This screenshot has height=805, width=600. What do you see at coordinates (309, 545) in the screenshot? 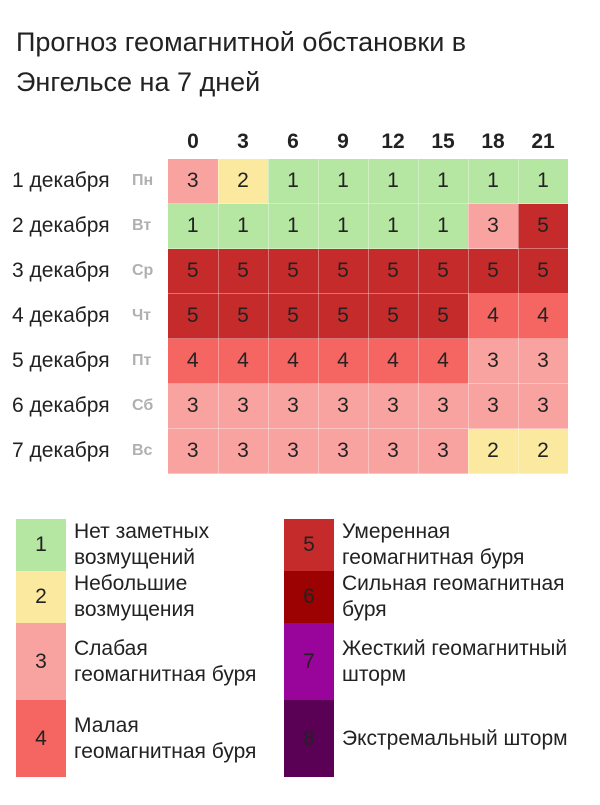
I see `legend-swatch: 5` at bounding box center [309, 545].